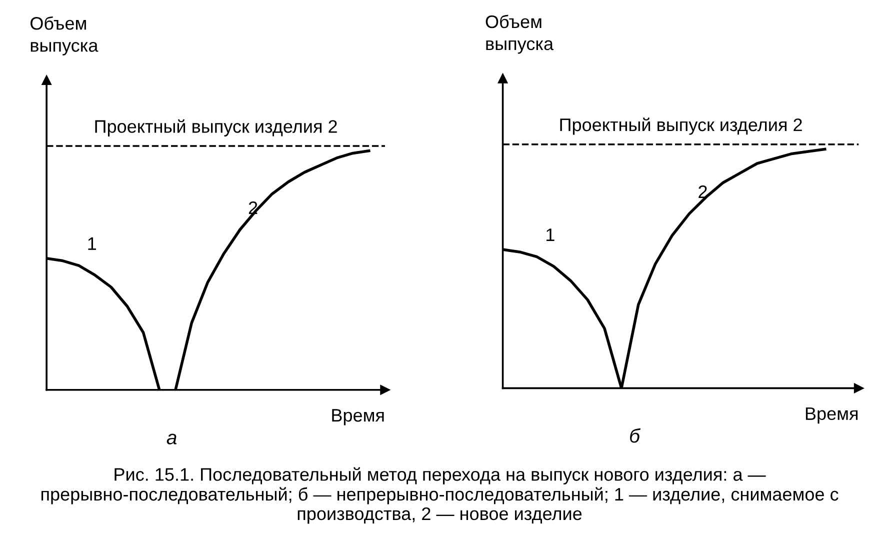 This screenshot has height=553, width=879. What do you see at coordinates (439, 495) in the screenshot?
I see `text: Рис. 15.1. Последовательный метод перехода на выпуск нового изделия: а — прерывно-последовательный; б — непрерывно-последовательный; 1 — изделие, снимаемое с производства, 2 — новое изделие` at bounding box center [439, 495].